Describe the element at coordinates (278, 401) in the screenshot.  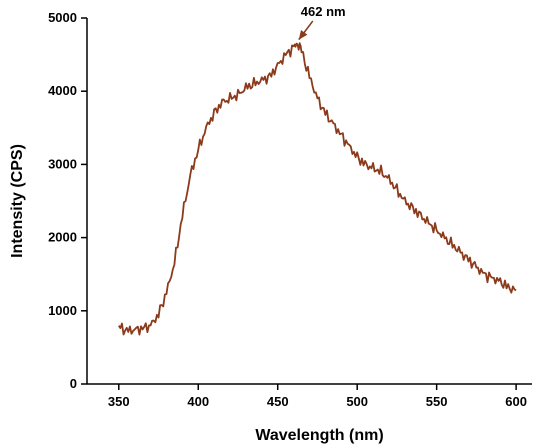
I see `x-tick-label: 450` at that location.